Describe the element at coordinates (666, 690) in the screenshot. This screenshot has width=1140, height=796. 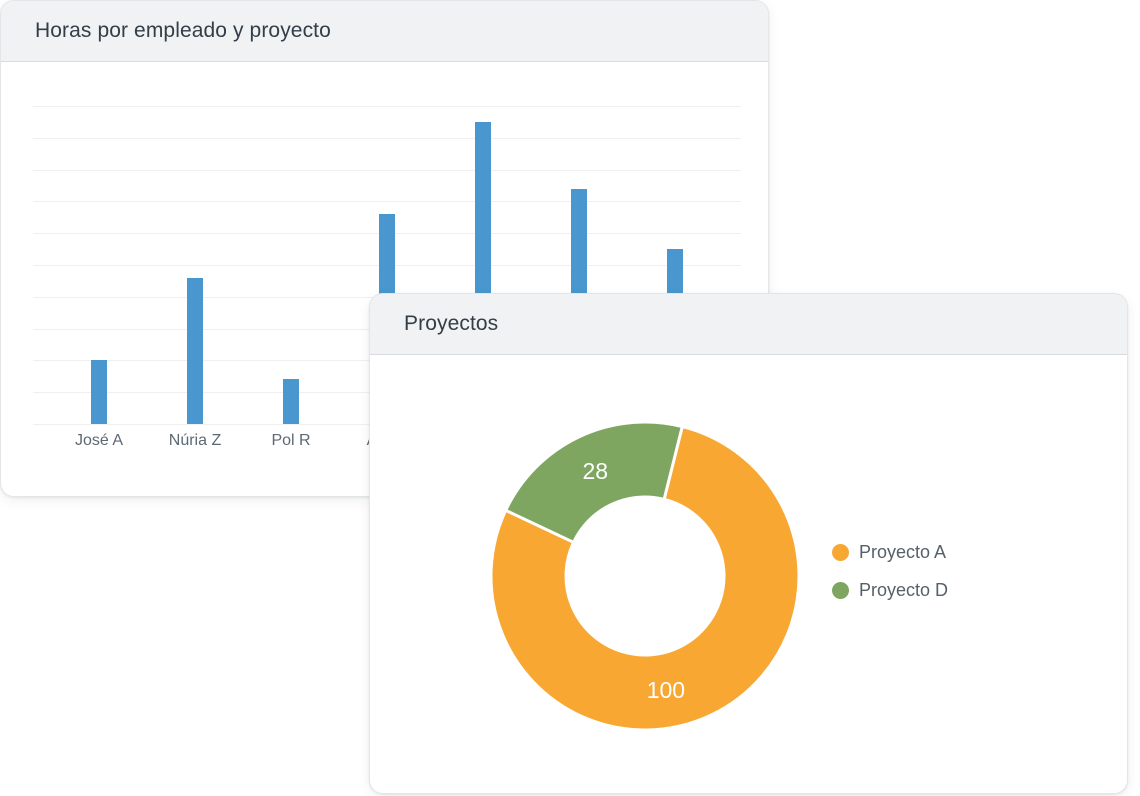
I see `donut-value-label: 100` at that location.